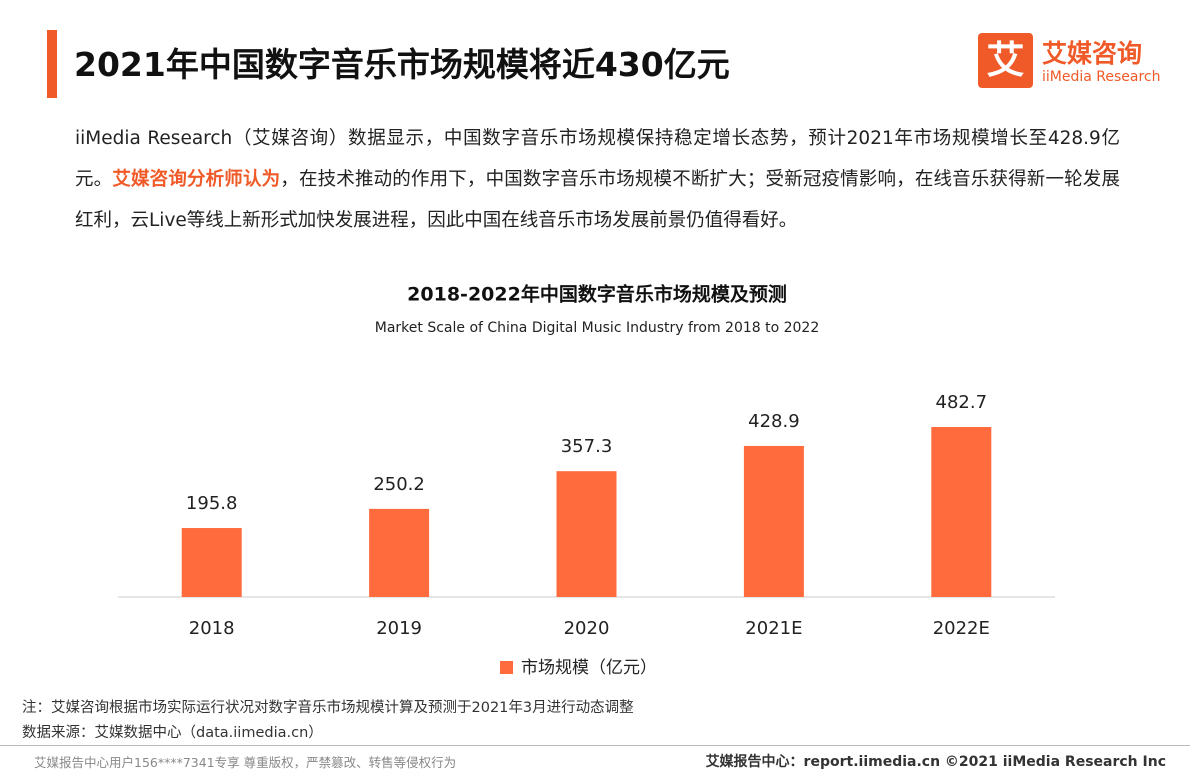 The height and width of the screenshot is (774, 1190). Describe the element at coordinates (1101, 77) in the screenshot. I see `logo-sub: iiMedia Research` at that location.